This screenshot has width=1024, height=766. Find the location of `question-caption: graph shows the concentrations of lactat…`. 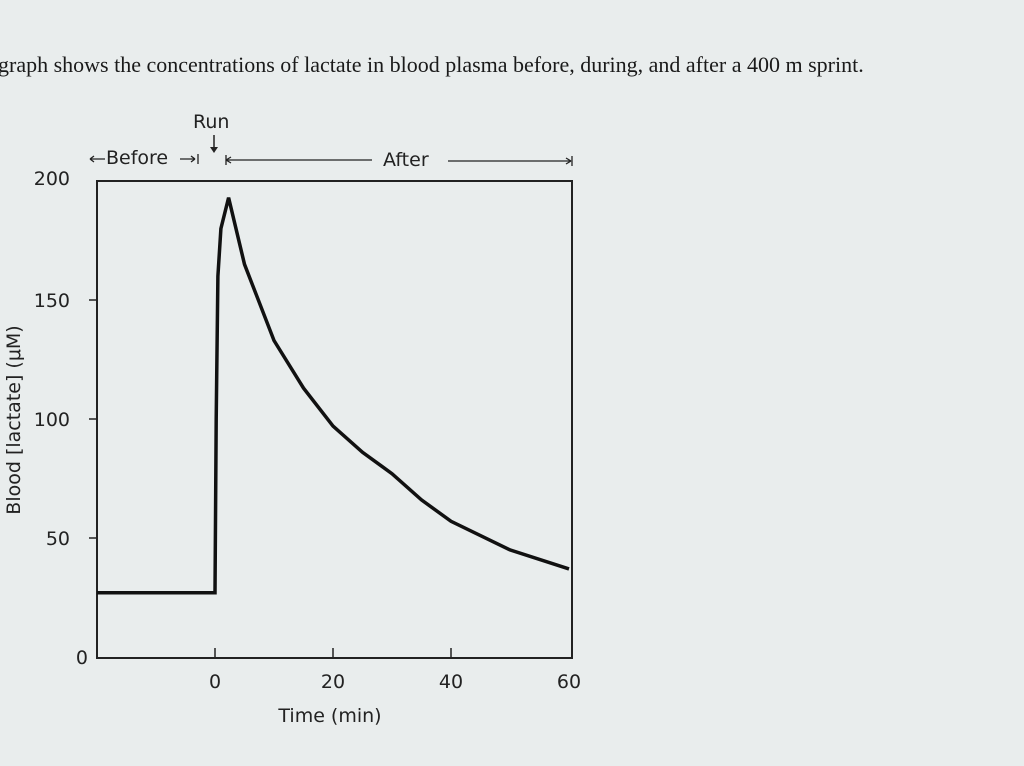

question-caption: graph shows the concentrations of lactat… is located at coordinates (432, 64).